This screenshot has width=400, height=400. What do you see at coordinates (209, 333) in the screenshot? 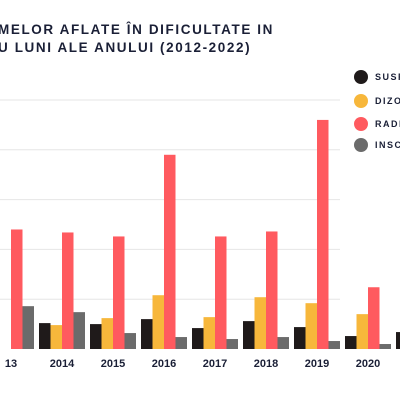
I see `bar-2017-dizoi` at bounding box center [209, 333].